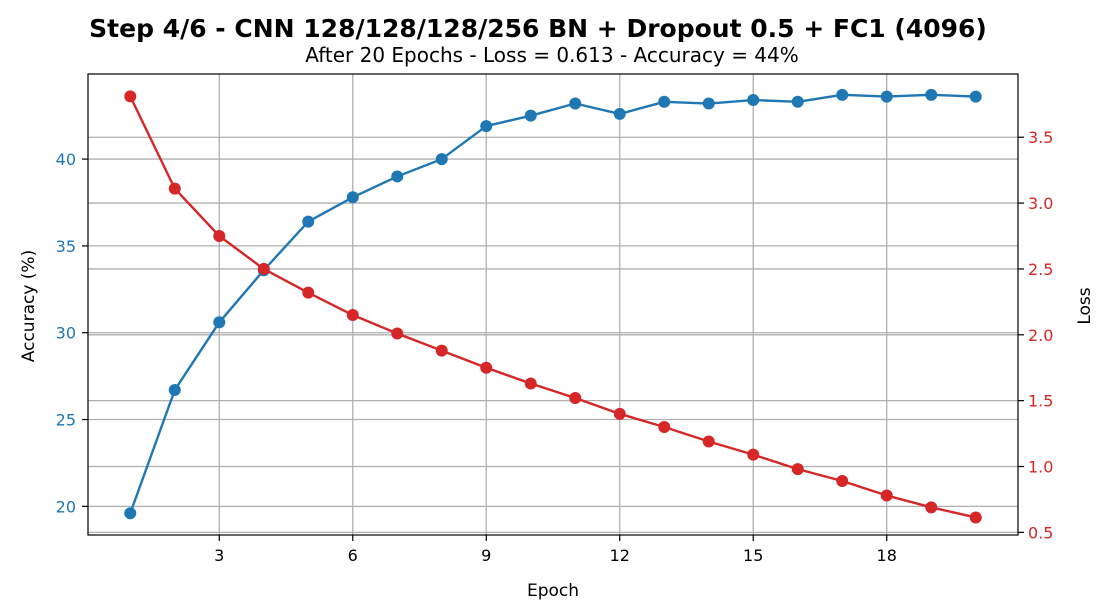 This screenshot has width=1108, height=614. I want to click on y-left-tick-label: 20, so click(66, 506).